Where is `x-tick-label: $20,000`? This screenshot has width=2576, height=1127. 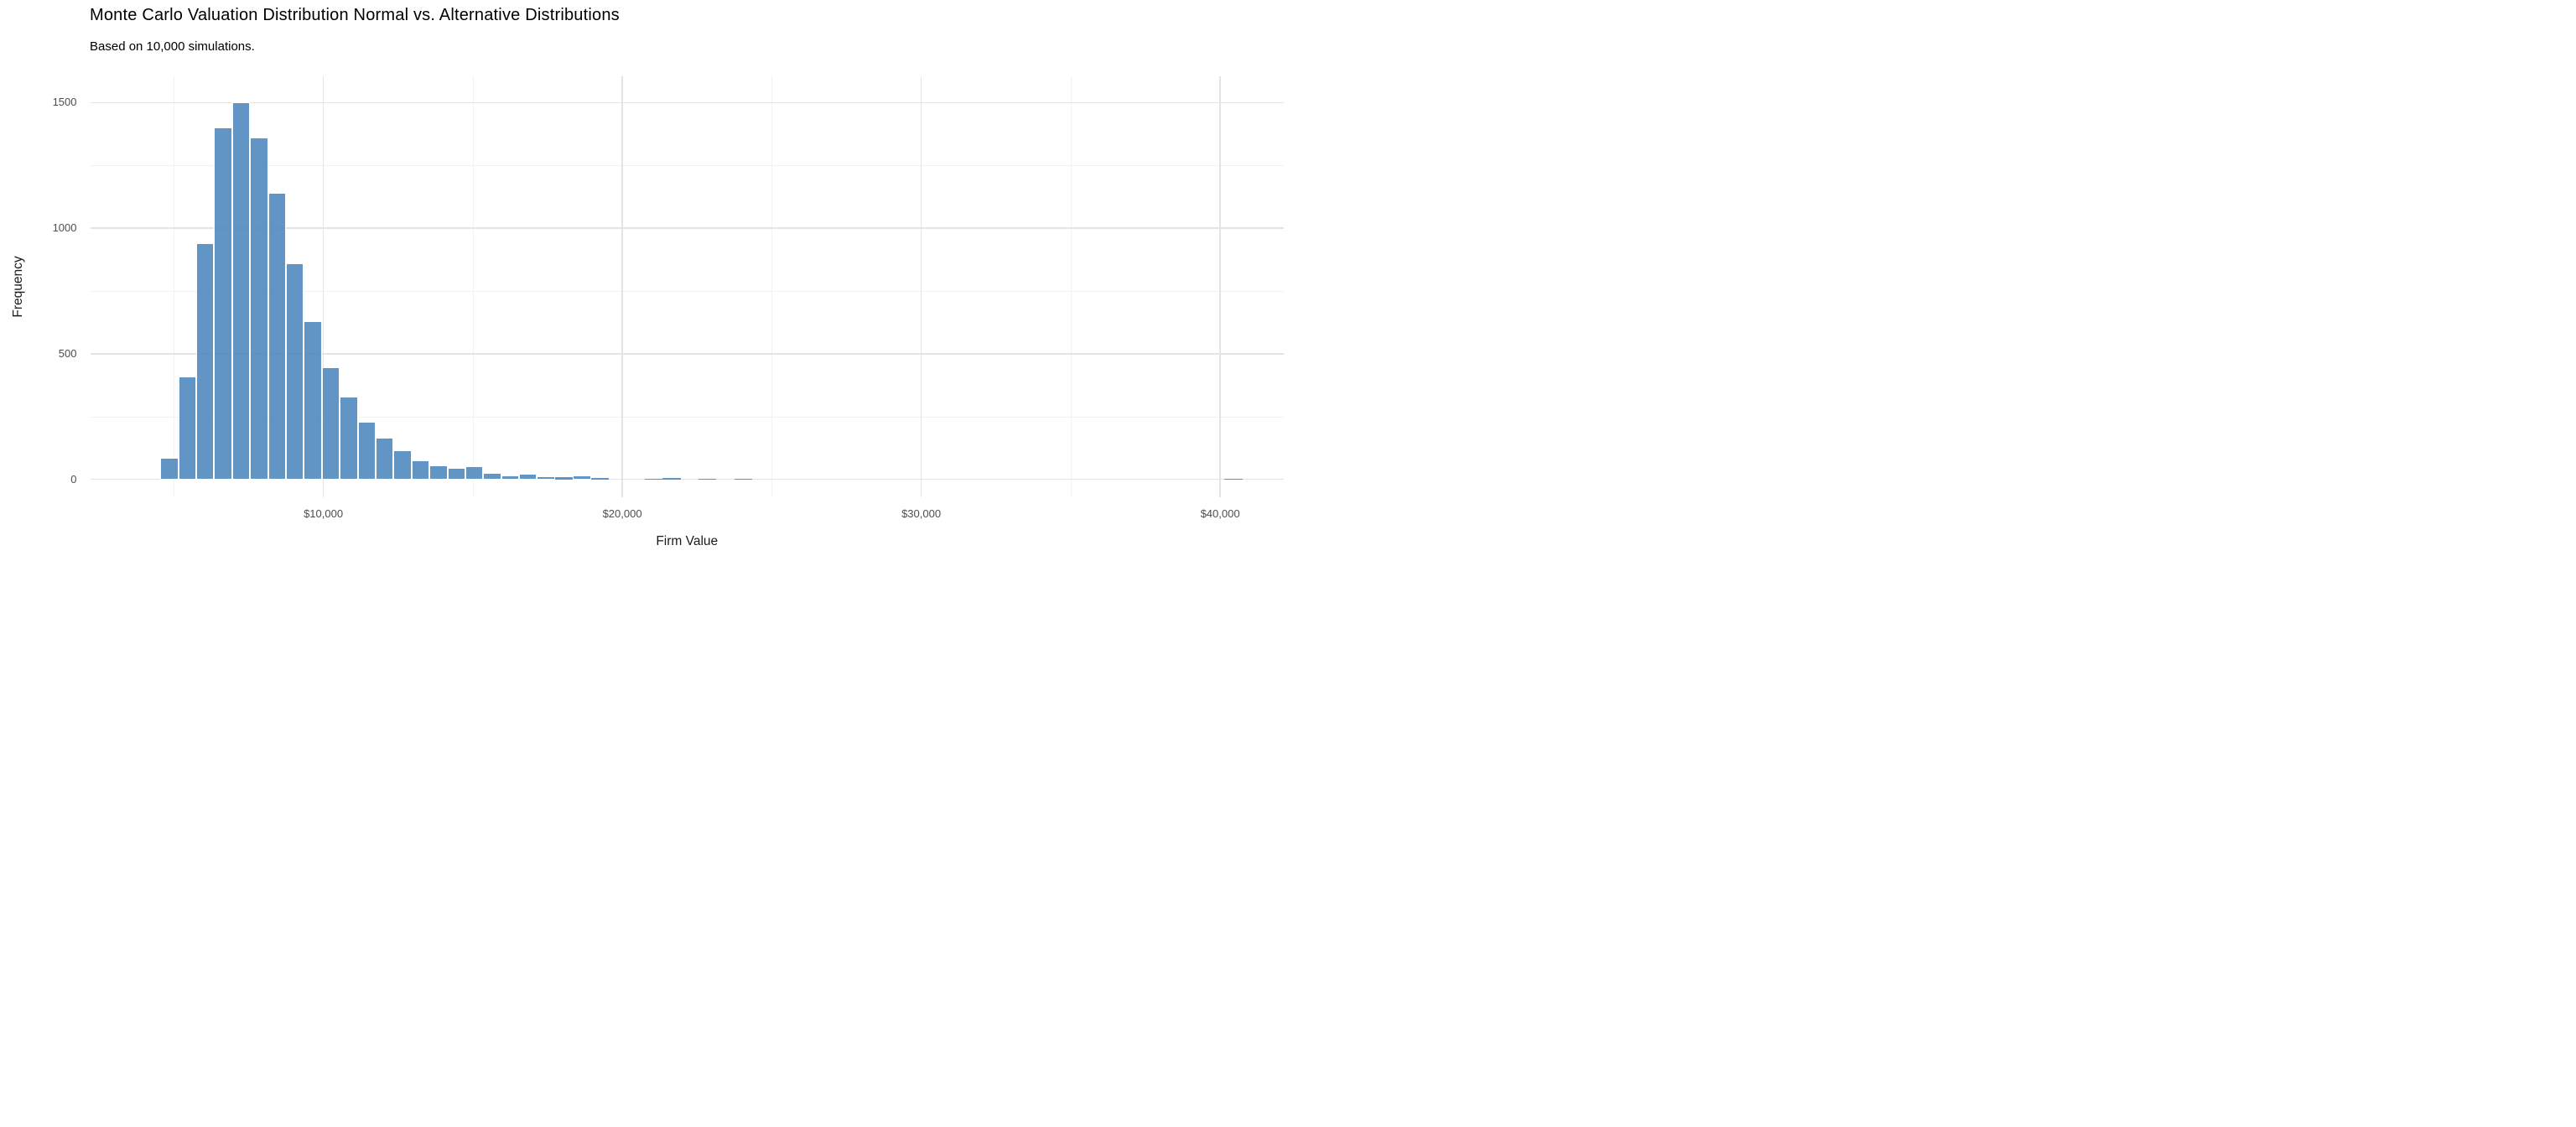 x-tick-label: $20,000 is located at coordinates (622, 513).